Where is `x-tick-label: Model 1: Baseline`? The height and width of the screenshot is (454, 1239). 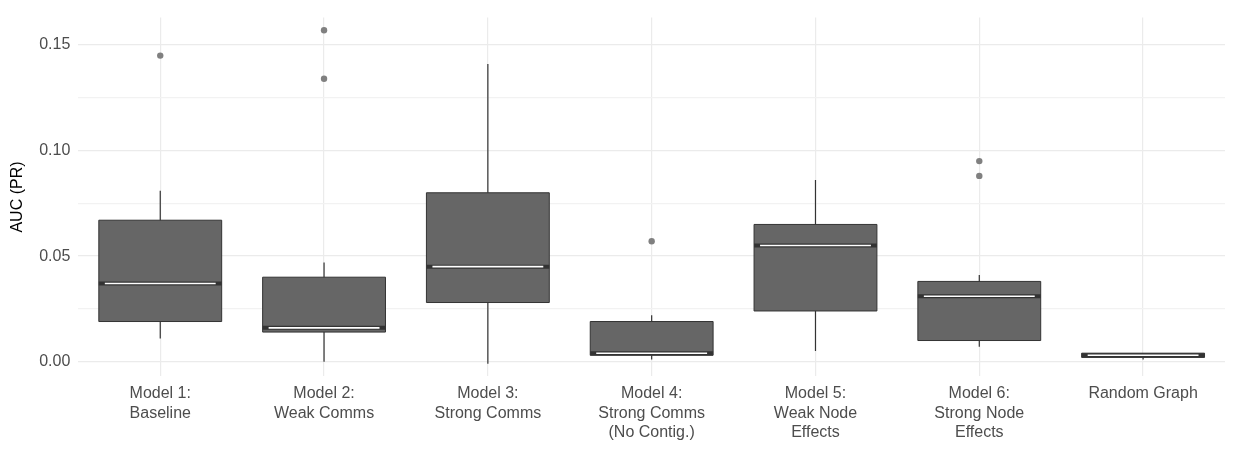 x-tick-label: Model 1: Baseline is located at coordinates (160, 402).